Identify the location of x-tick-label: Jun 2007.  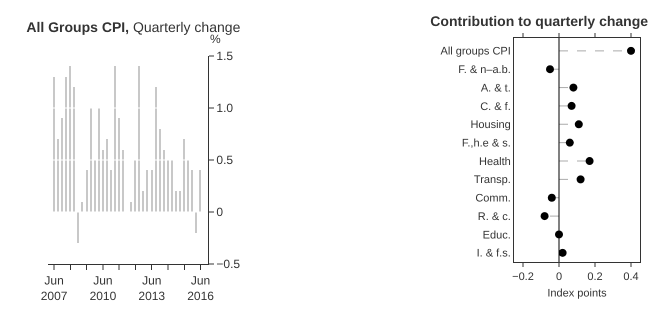
(54, 288).